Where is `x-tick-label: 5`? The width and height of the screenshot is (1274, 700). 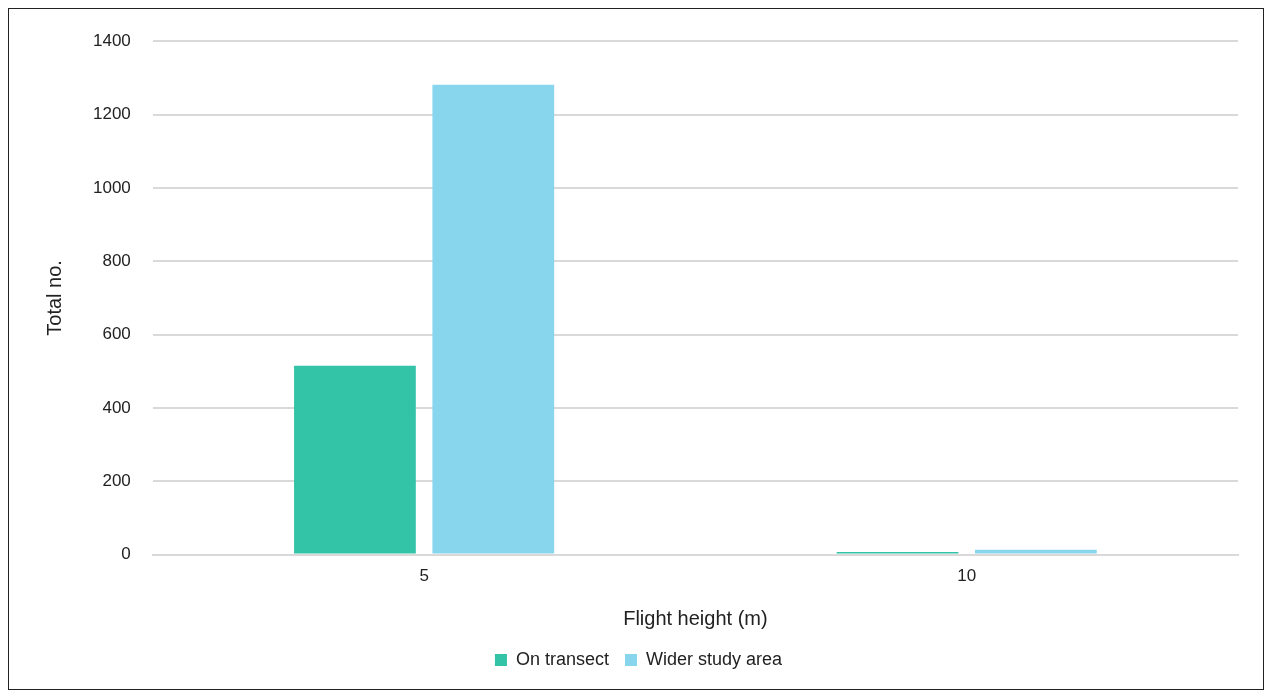
x-tick-label: 5 is located at coordinates (424, 576).